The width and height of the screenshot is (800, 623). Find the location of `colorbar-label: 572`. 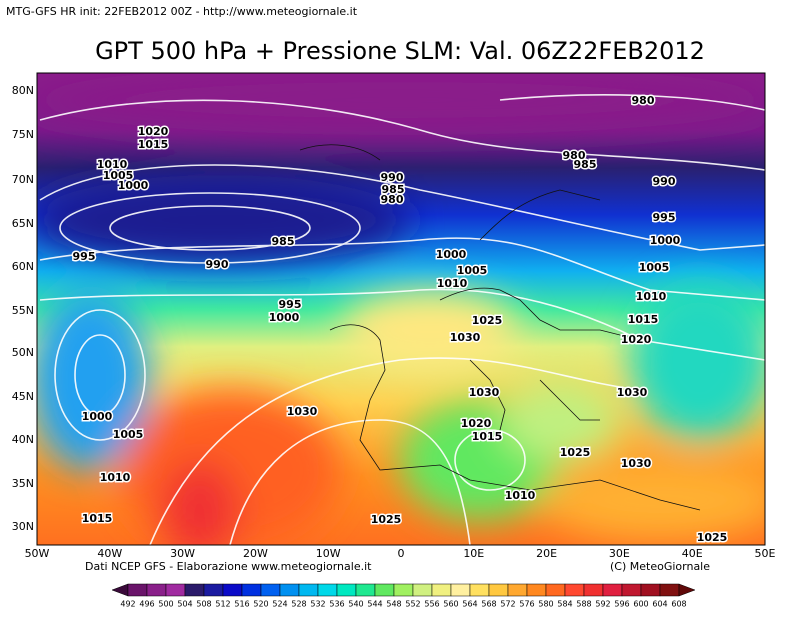

colorbar-label: 572 is located at coordinates (507, 604).